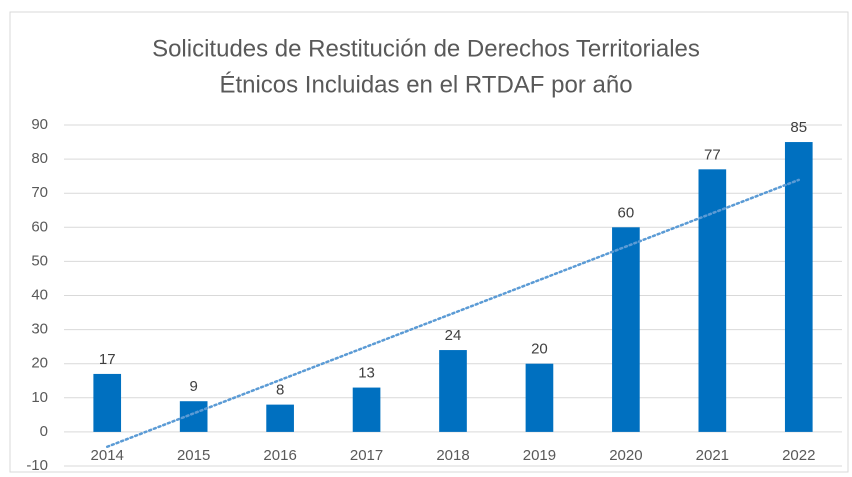 This screenshot has width=852, height=477. What do you see at coordinates (366, 455) in the screenshot?
I see `x-tick-label: 2017` at bounding box center [366, 455].